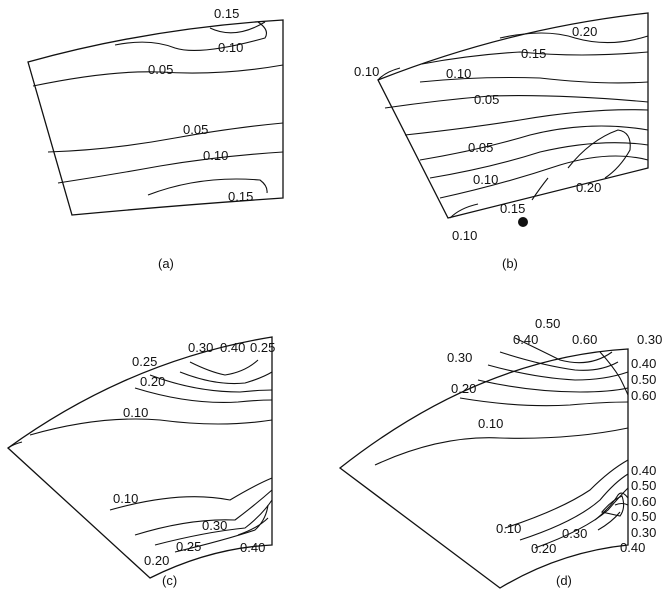 This screenshot has width=670, height=594. Describe the element at coordinates (510, 263) in the screenshot. I see `panel-caption: (b)` at that location.